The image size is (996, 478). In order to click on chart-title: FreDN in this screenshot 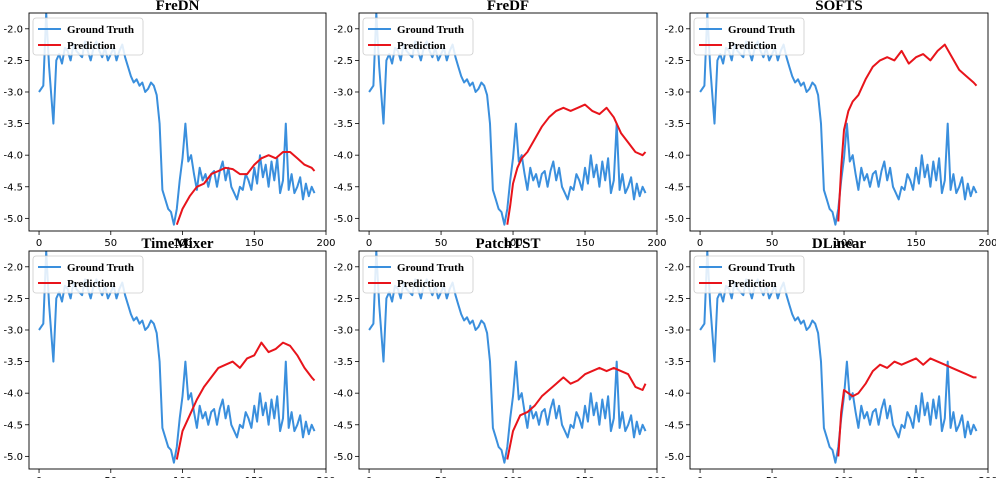, I will do `click(178, 7)`.